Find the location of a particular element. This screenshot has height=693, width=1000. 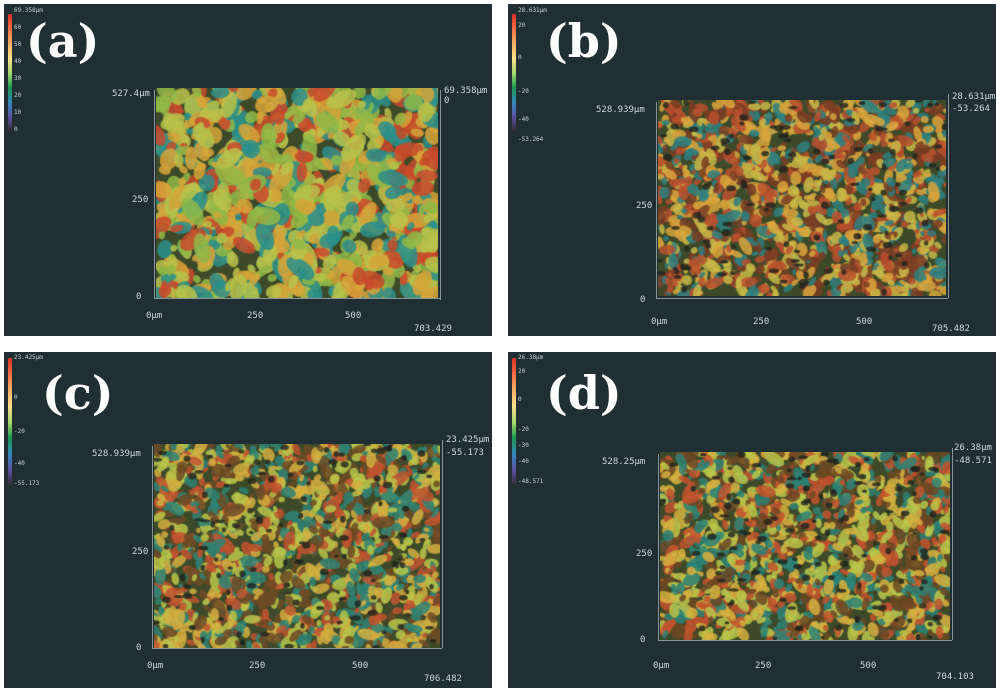

color-scale-tick: 23.425µm is located at coordinates (28, 357).